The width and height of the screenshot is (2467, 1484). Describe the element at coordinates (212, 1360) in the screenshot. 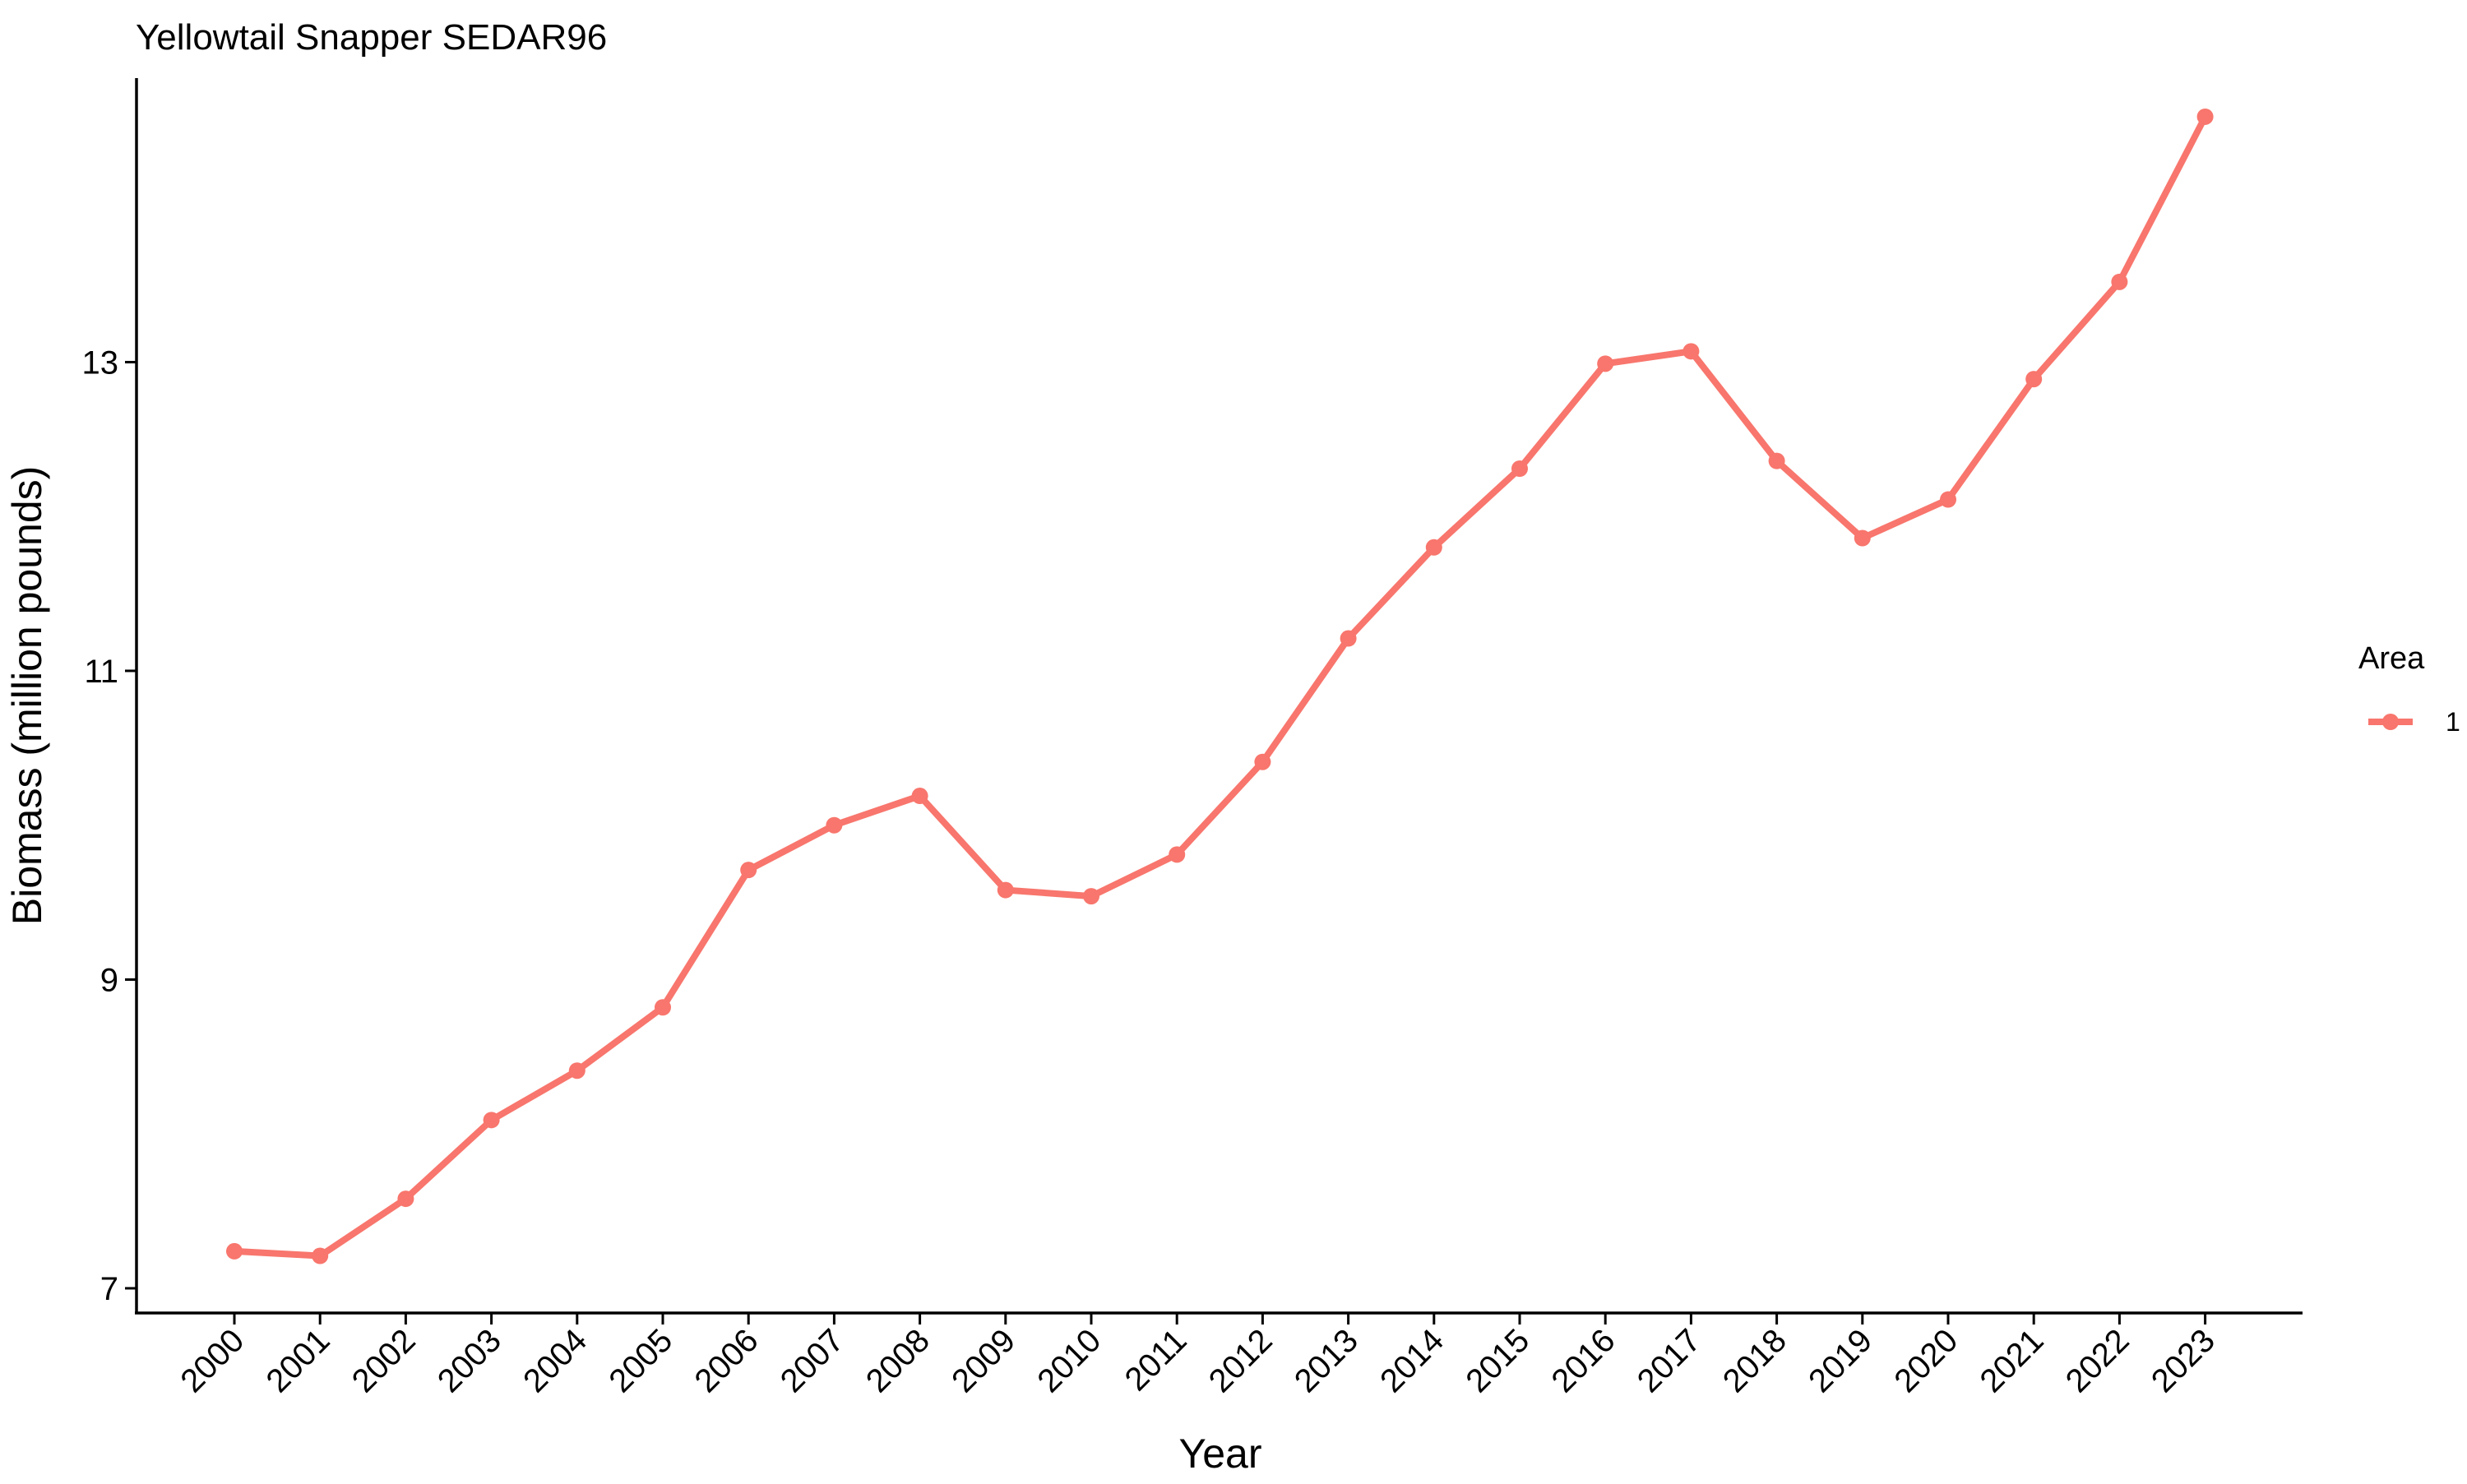

I see `x-tick-label: 2000` at that location.